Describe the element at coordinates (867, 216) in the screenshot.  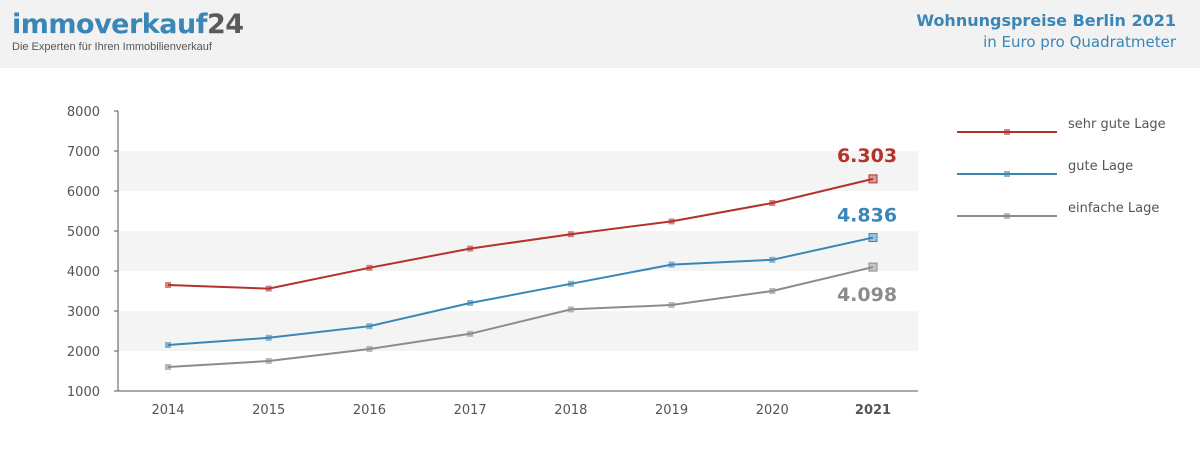
I see `data-label: 4.836` at that location.